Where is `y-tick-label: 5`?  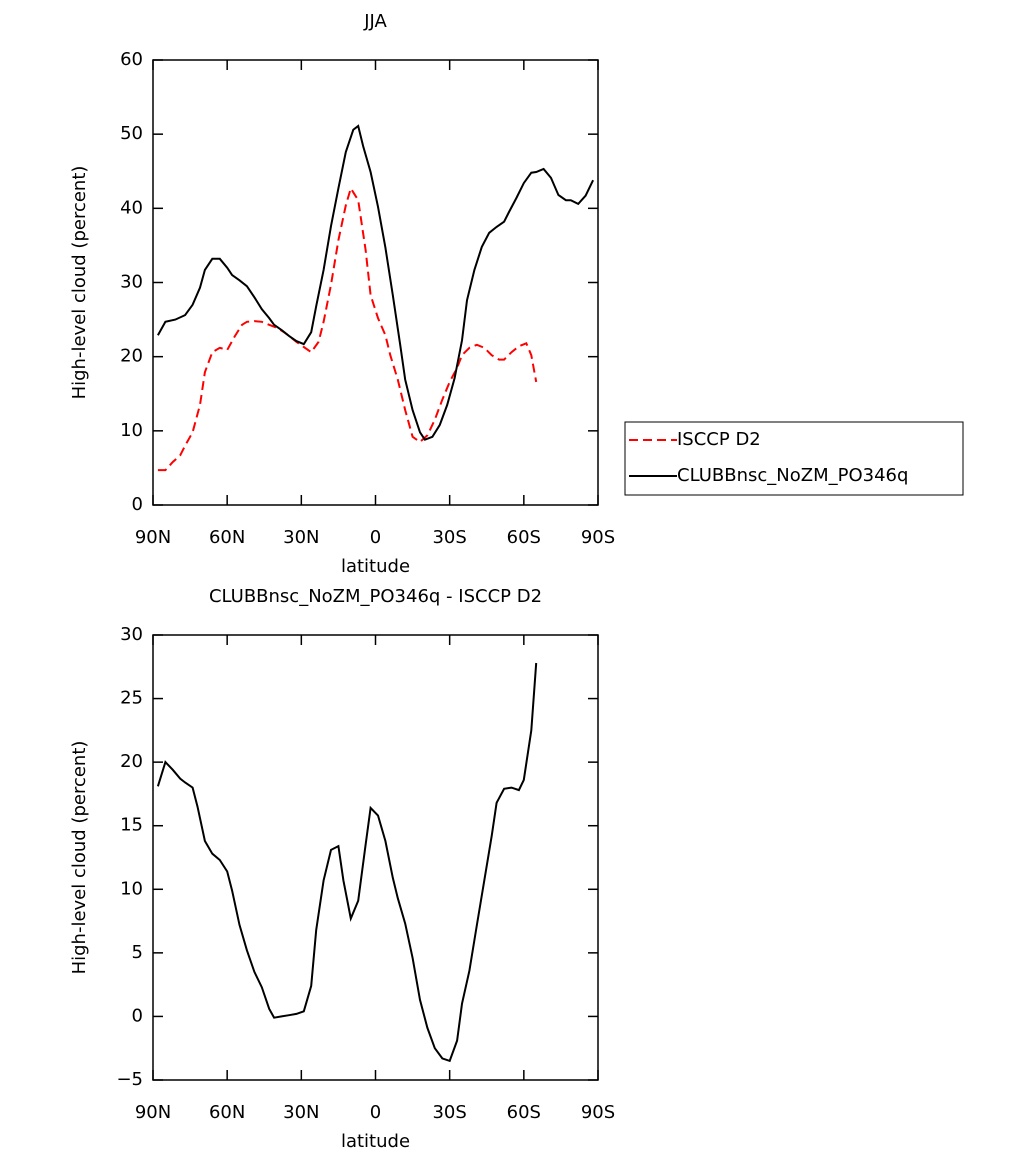 y-tick-label: 5 is located at coordinates (137, 952).